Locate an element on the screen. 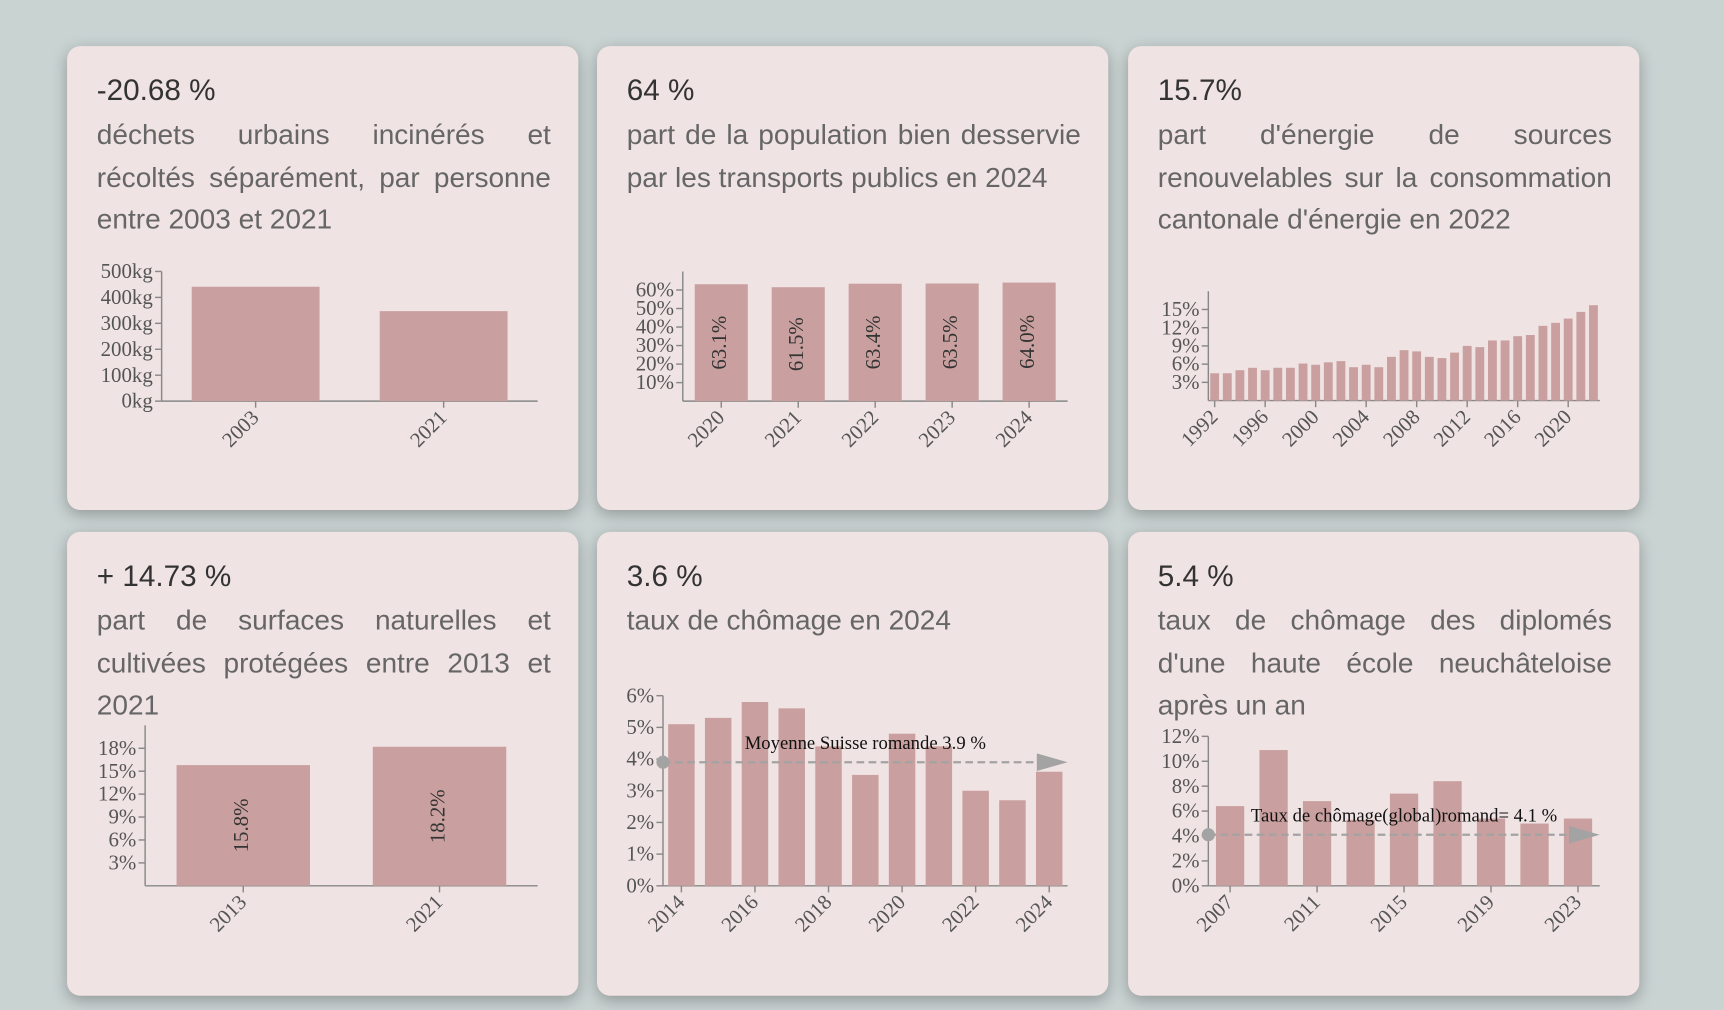 The height and width of the screenshot is (1010, 1724). headline-value: 64 % is located at coordinates (660, 90).